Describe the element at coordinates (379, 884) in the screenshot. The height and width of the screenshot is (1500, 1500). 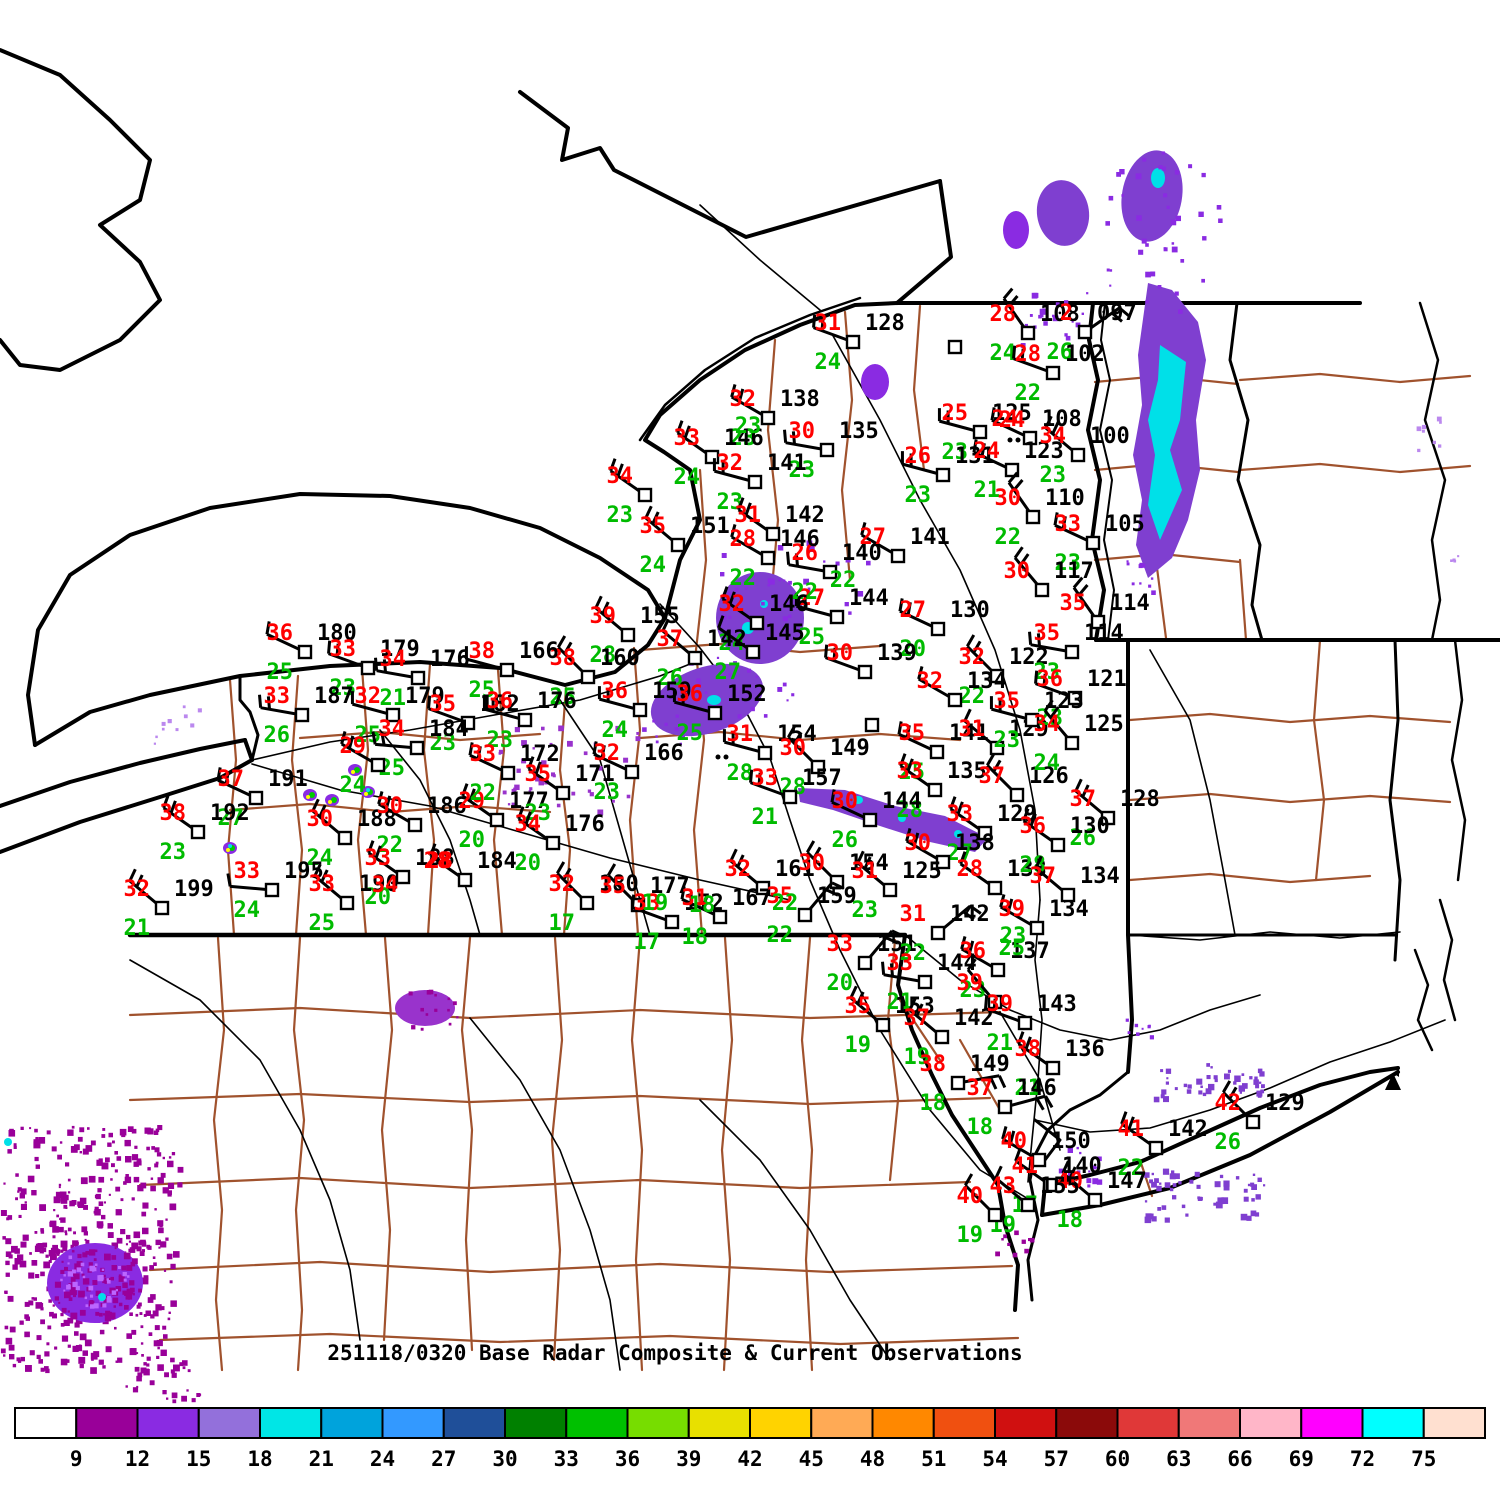
I see `station-pressure: 190` at that location.